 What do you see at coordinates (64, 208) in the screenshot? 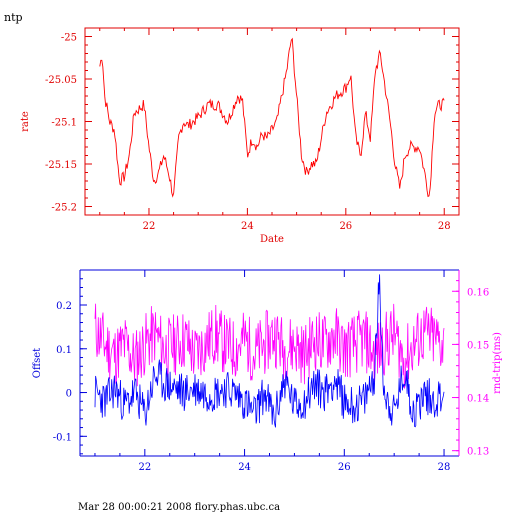
I see `rate-y-tick-label: -25.2` at bounding box center [64, 208].